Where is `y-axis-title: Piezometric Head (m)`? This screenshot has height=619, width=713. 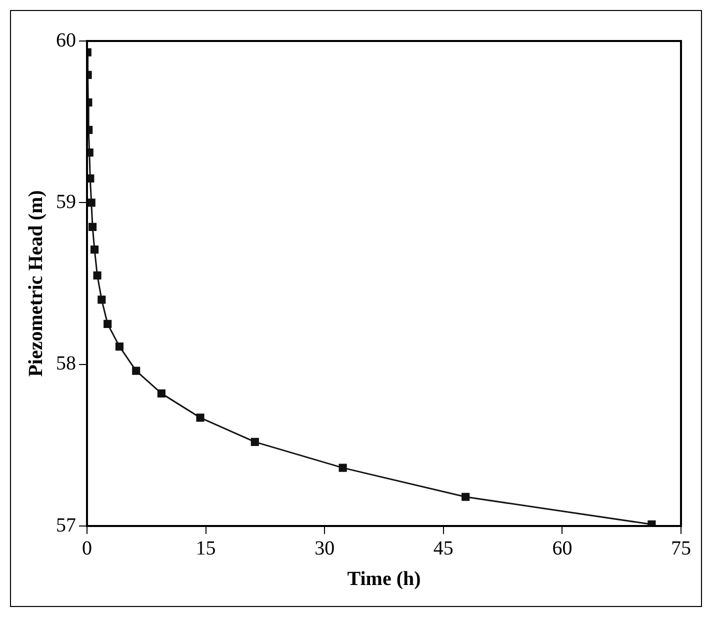 y-axis-title: Piezometric Head (m) is located at coordinates (36, 283).